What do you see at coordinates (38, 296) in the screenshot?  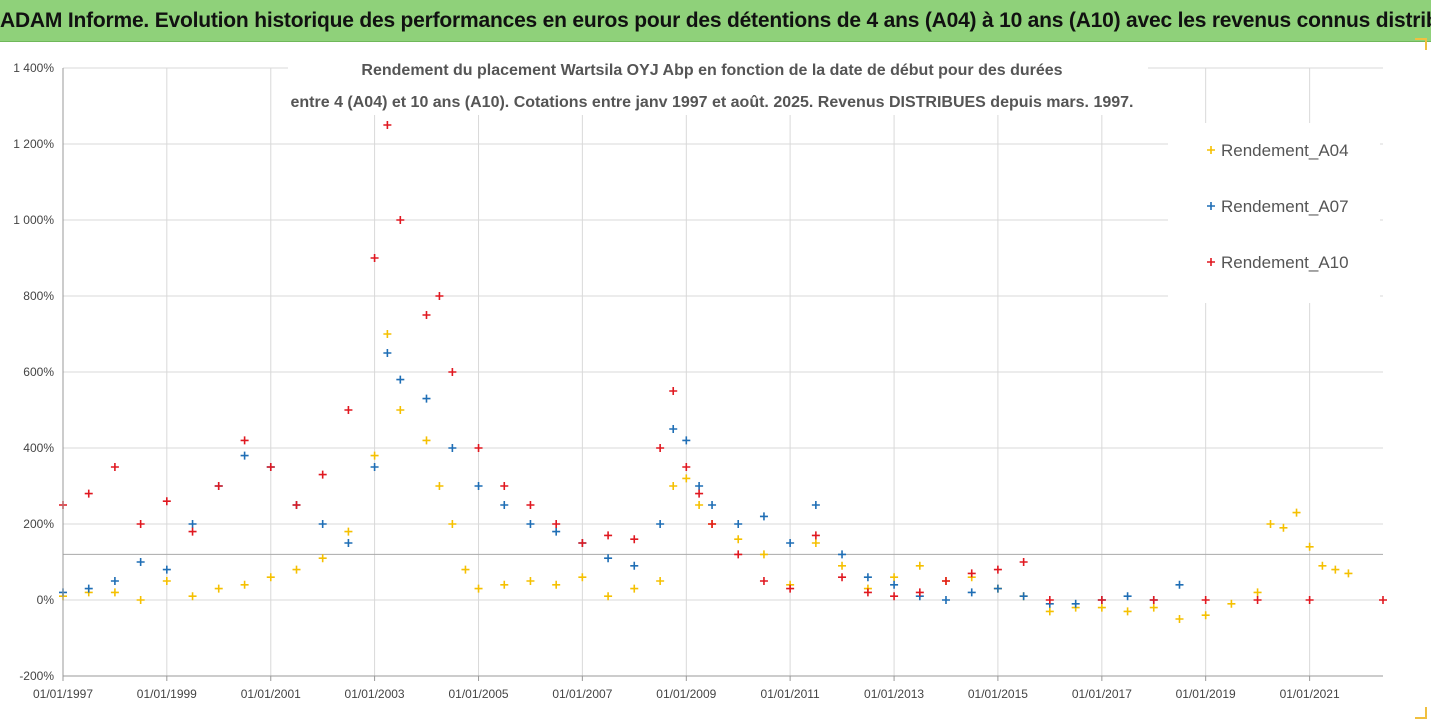 I see `y-tick-label: 800%` at bounding box center [38, 296].